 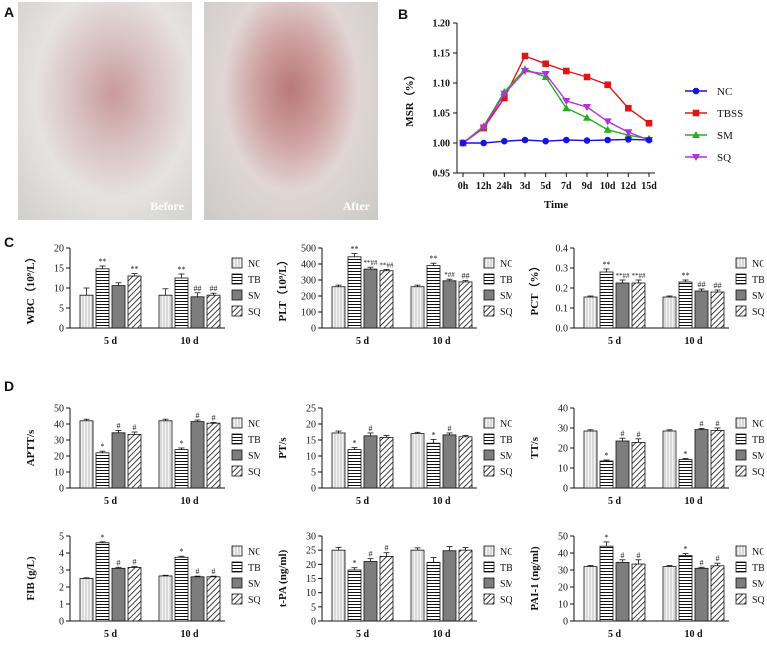 What do you see at coordinates (308, 297) in the screenshot?
I see `y-tick-label: 200` at bounding box center [308, 297].